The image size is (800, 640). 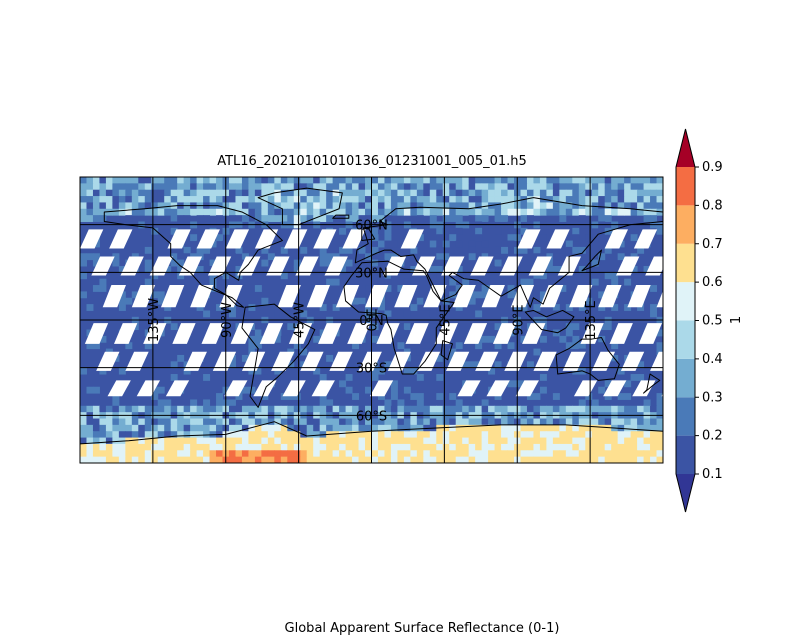 I want to click on colorbar-under-extend, so click(x=685, y=493).